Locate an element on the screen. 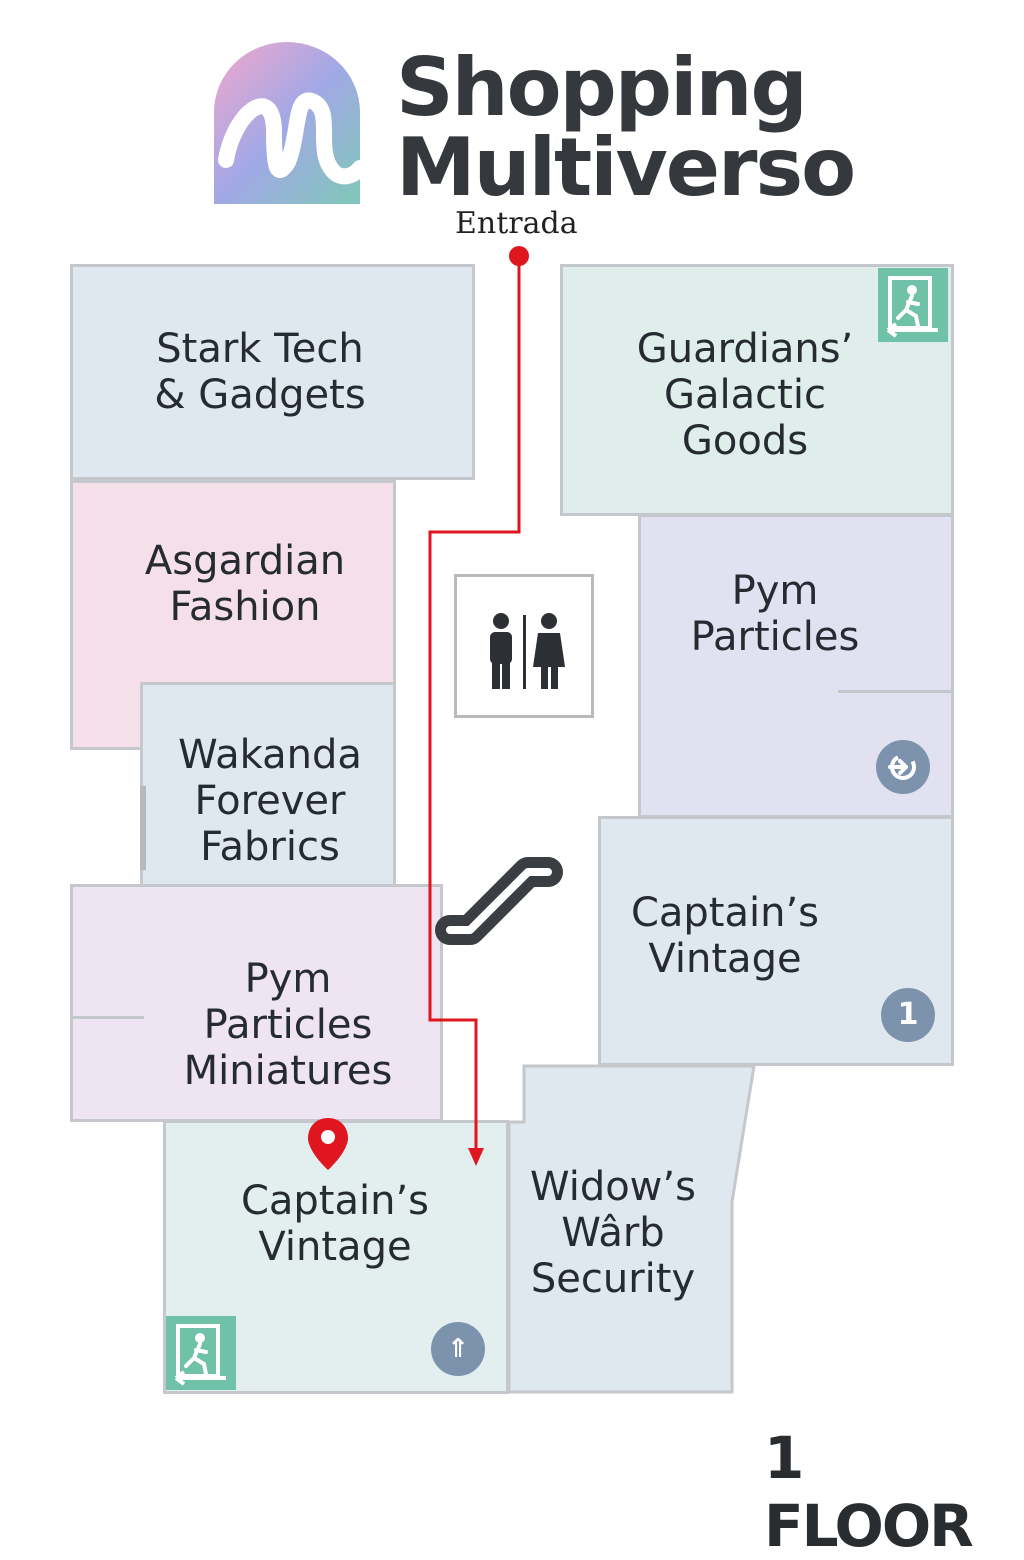 Image resolution: width=1024 pixels, height=1560 pixels. exit-door-icon is located at coordinates (903, 767).